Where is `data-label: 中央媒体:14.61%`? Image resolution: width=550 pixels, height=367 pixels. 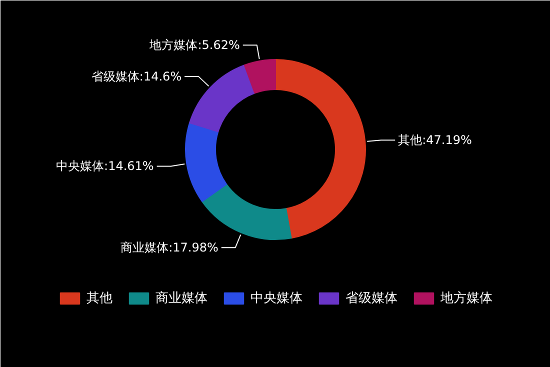 data-label: 中央媒体:14.61% is located at coordinates (105, 166).